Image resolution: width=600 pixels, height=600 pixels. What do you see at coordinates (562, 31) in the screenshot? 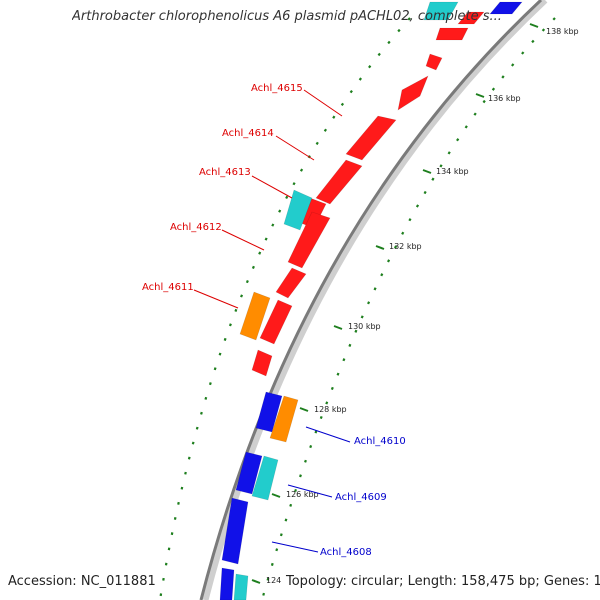
I see `tick-label: 138 kbp` at bounding box center [562, 31].